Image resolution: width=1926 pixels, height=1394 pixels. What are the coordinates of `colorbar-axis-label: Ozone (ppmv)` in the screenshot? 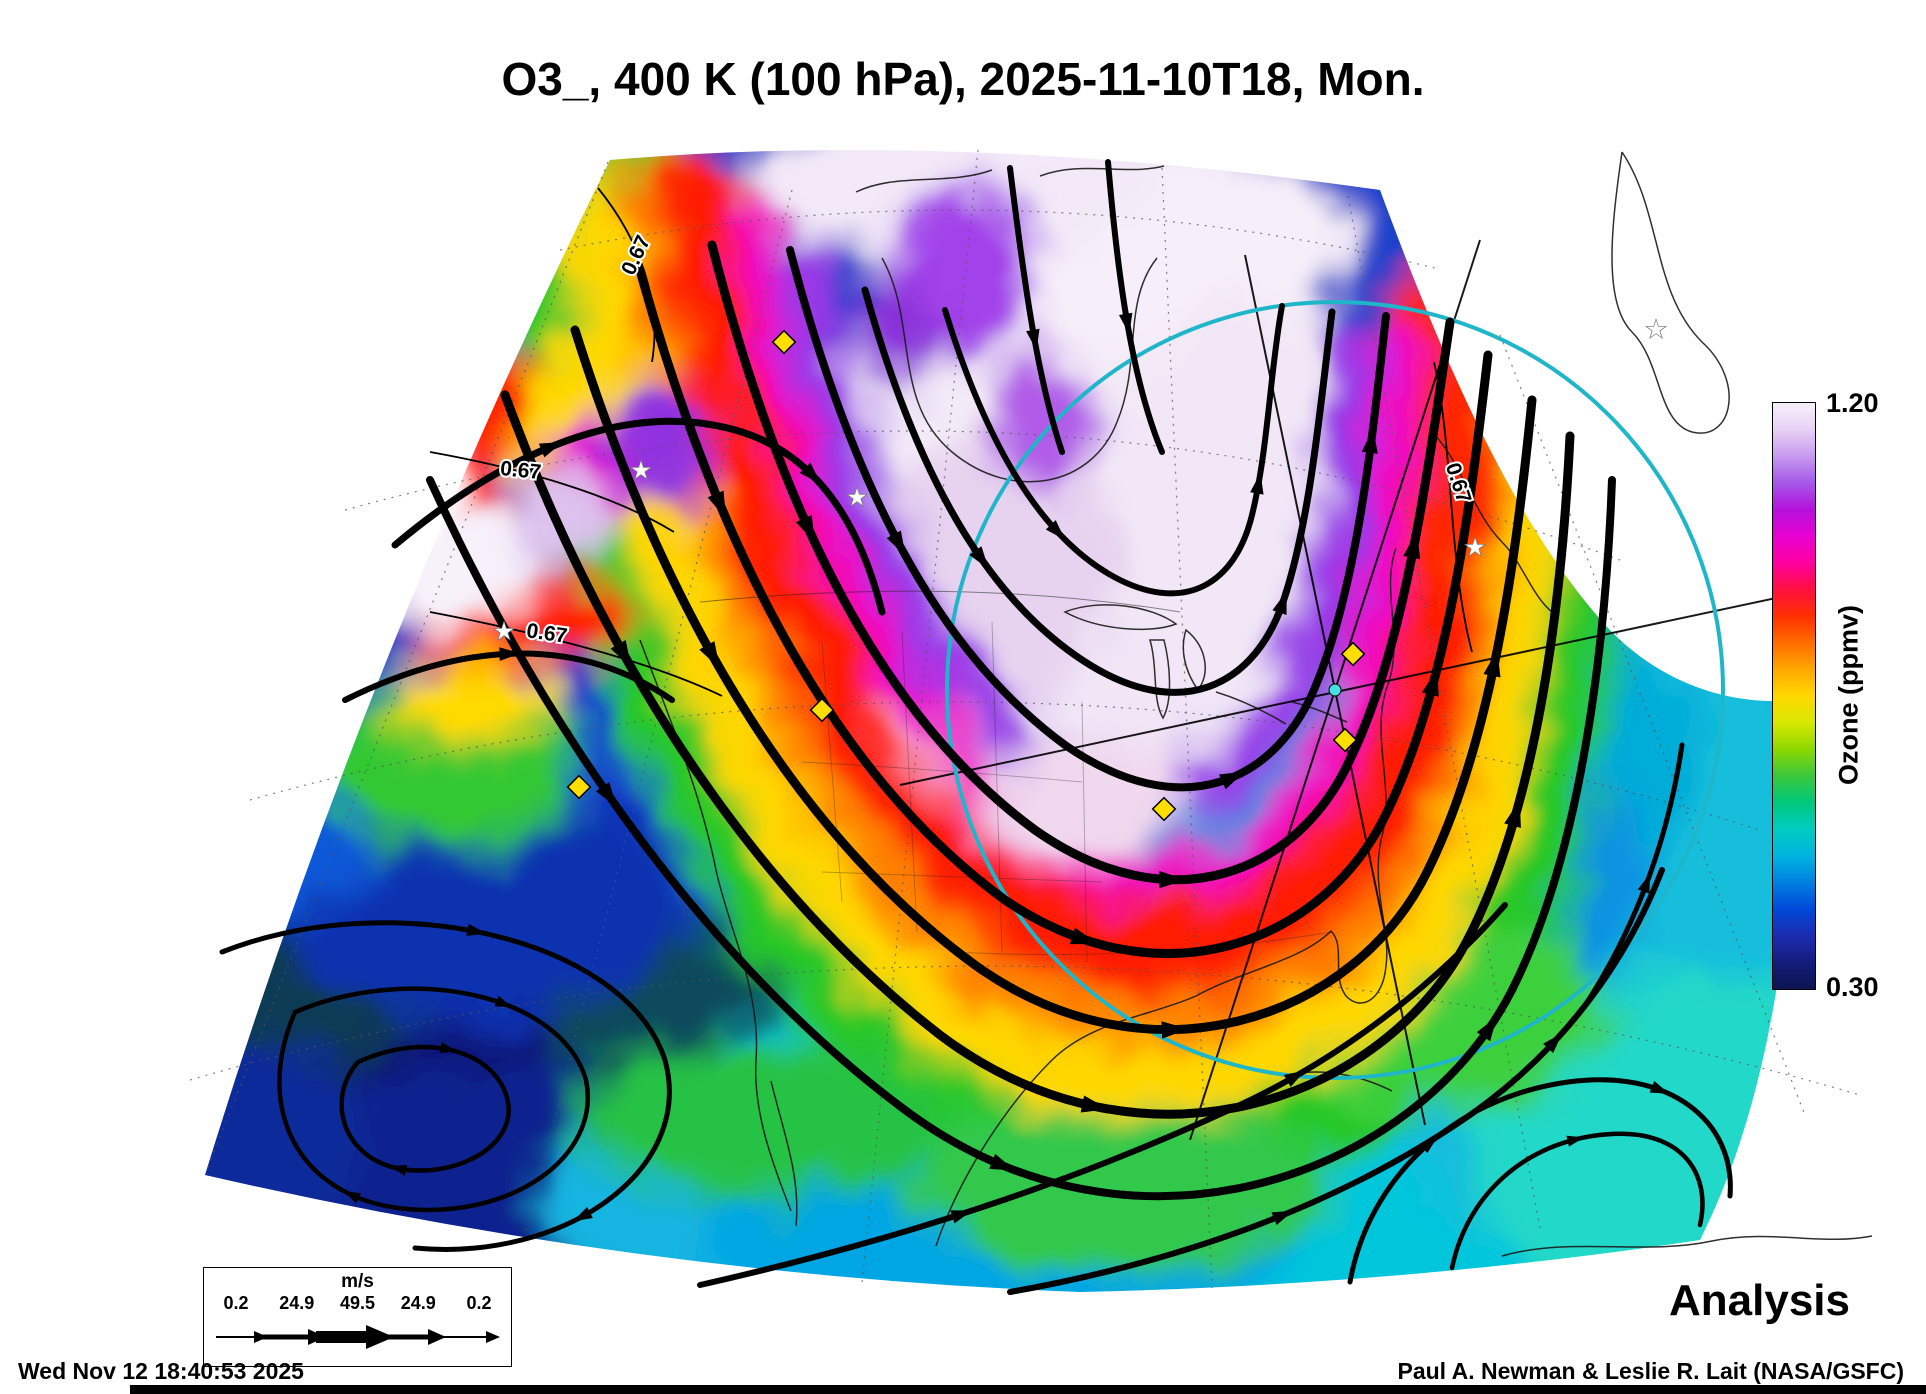 It's located at (1848, 695).